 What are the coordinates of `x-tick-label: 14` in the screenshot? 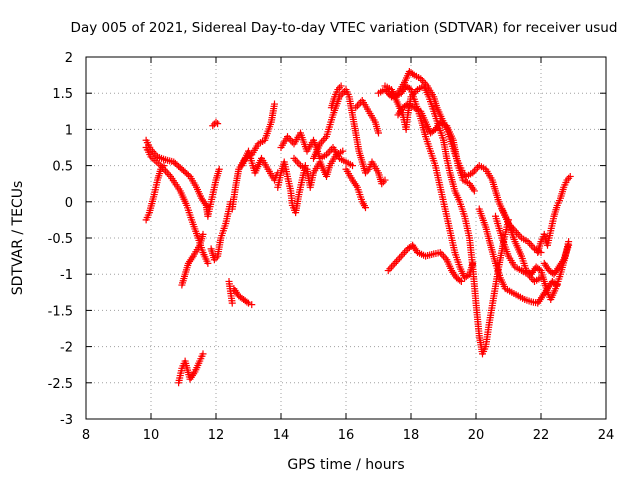 It's located at (281, 435).